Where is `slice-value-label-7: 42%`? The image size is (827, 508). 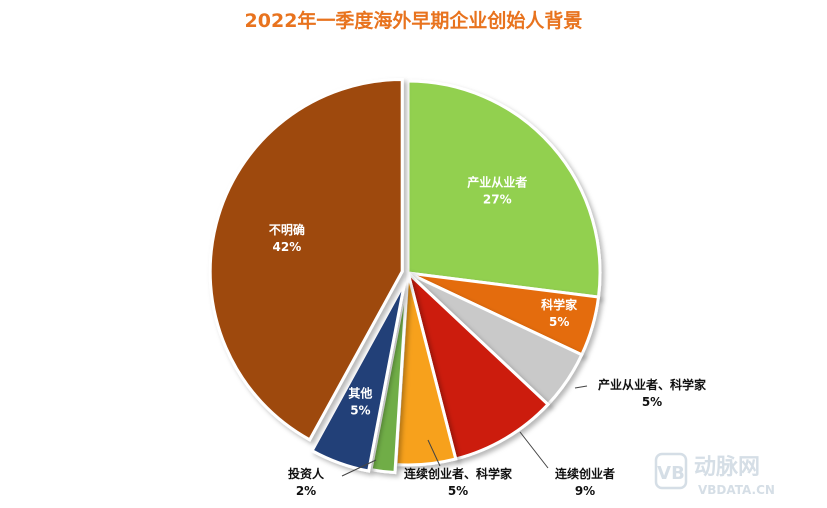 slice-value-label-7: 42% is located at coordinates (287, 247).